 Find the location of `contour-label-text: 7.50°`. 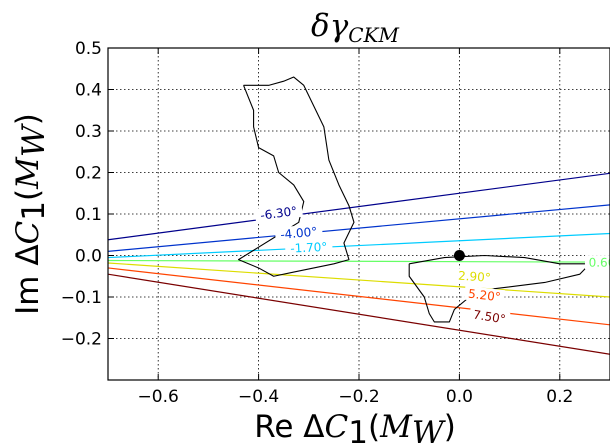

contour-label-text: 7.50° is located at coordinates (489, 317).